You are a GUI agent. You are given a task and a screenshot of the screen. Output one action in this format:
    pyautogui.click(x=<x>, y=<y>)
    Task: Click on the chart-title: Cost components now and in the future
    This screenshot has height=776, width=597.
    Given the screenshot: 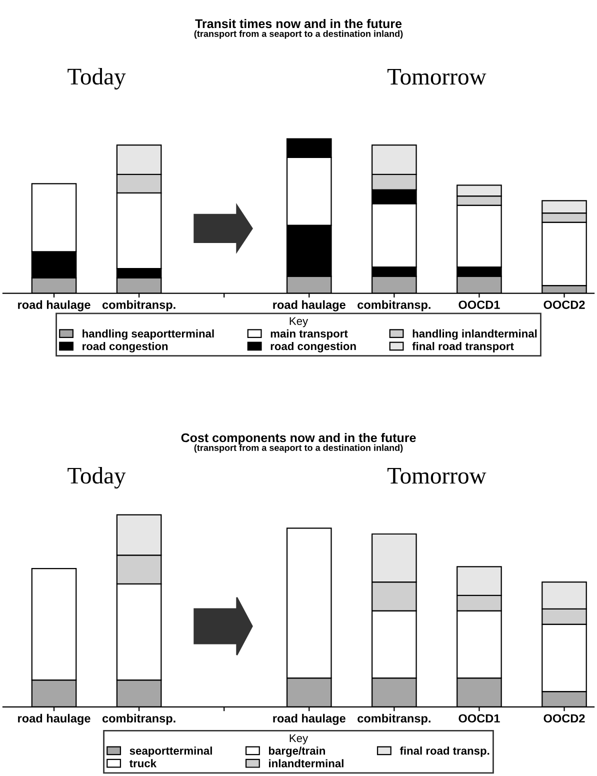 What is the action you would take?
    pyautogui.click(x=298, y=438)
    